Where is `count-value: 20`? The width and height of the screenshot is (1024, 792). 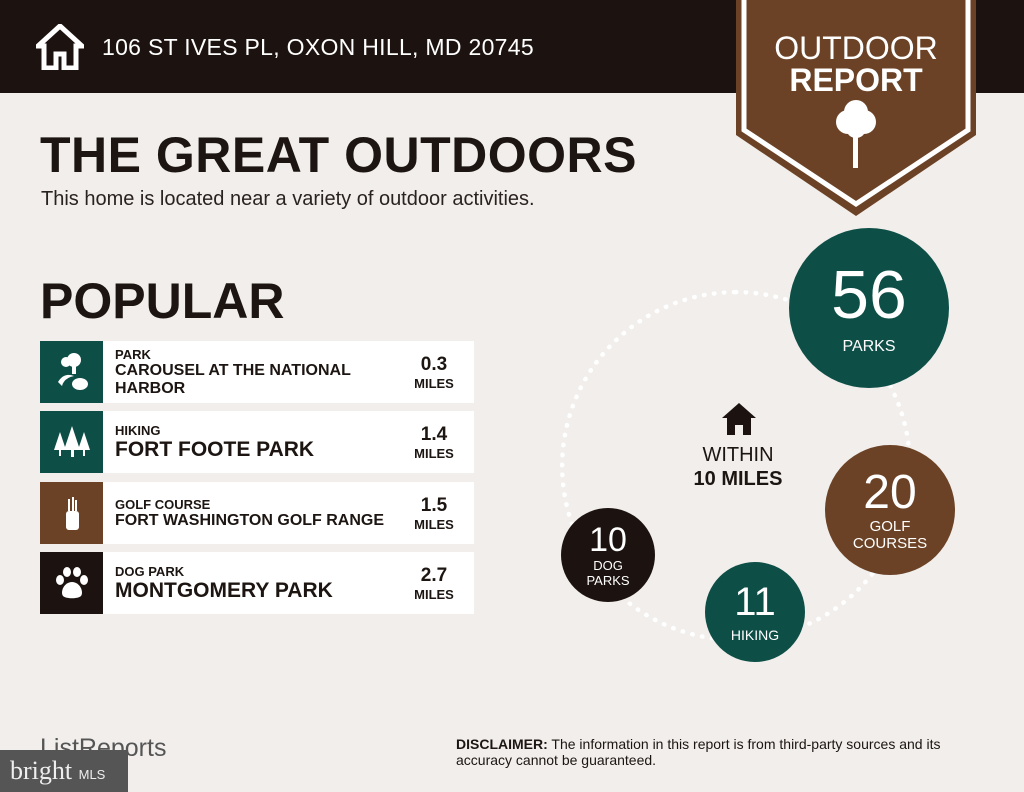
count-value: 20 is located at coordinates (890, 492).